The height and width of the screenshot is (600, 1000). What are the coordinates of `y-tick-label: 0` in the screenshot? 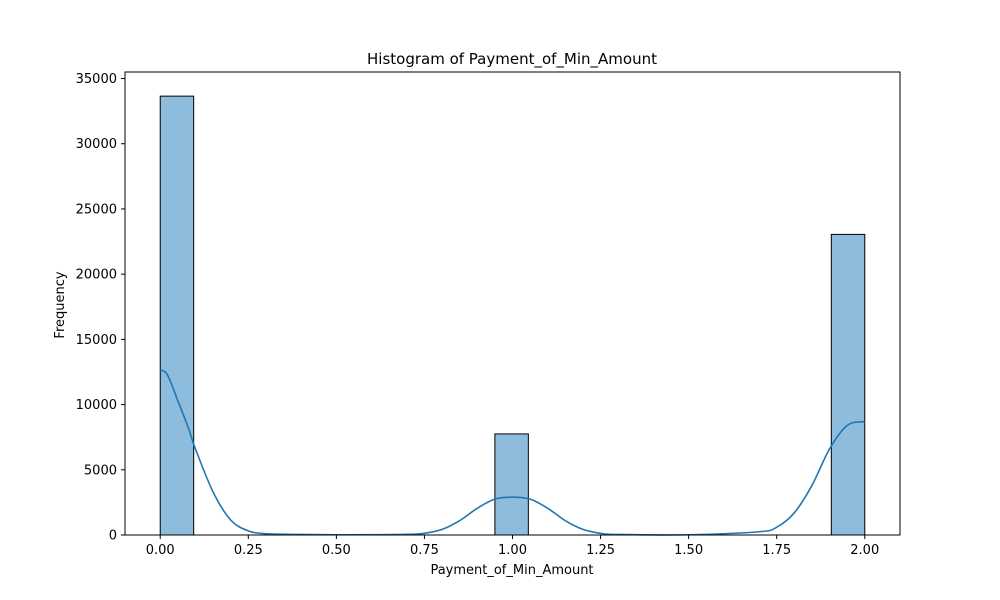 It's located at (113, 536).